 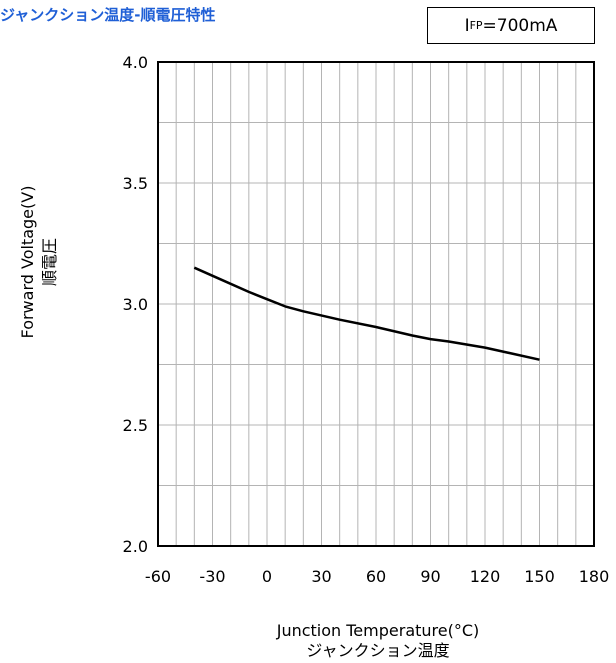 What do you see at coordinates (378, 650) in the screenshot?
I see `x-axis-label-jp: ジャンクション温度` at bounding box center [378, 650].